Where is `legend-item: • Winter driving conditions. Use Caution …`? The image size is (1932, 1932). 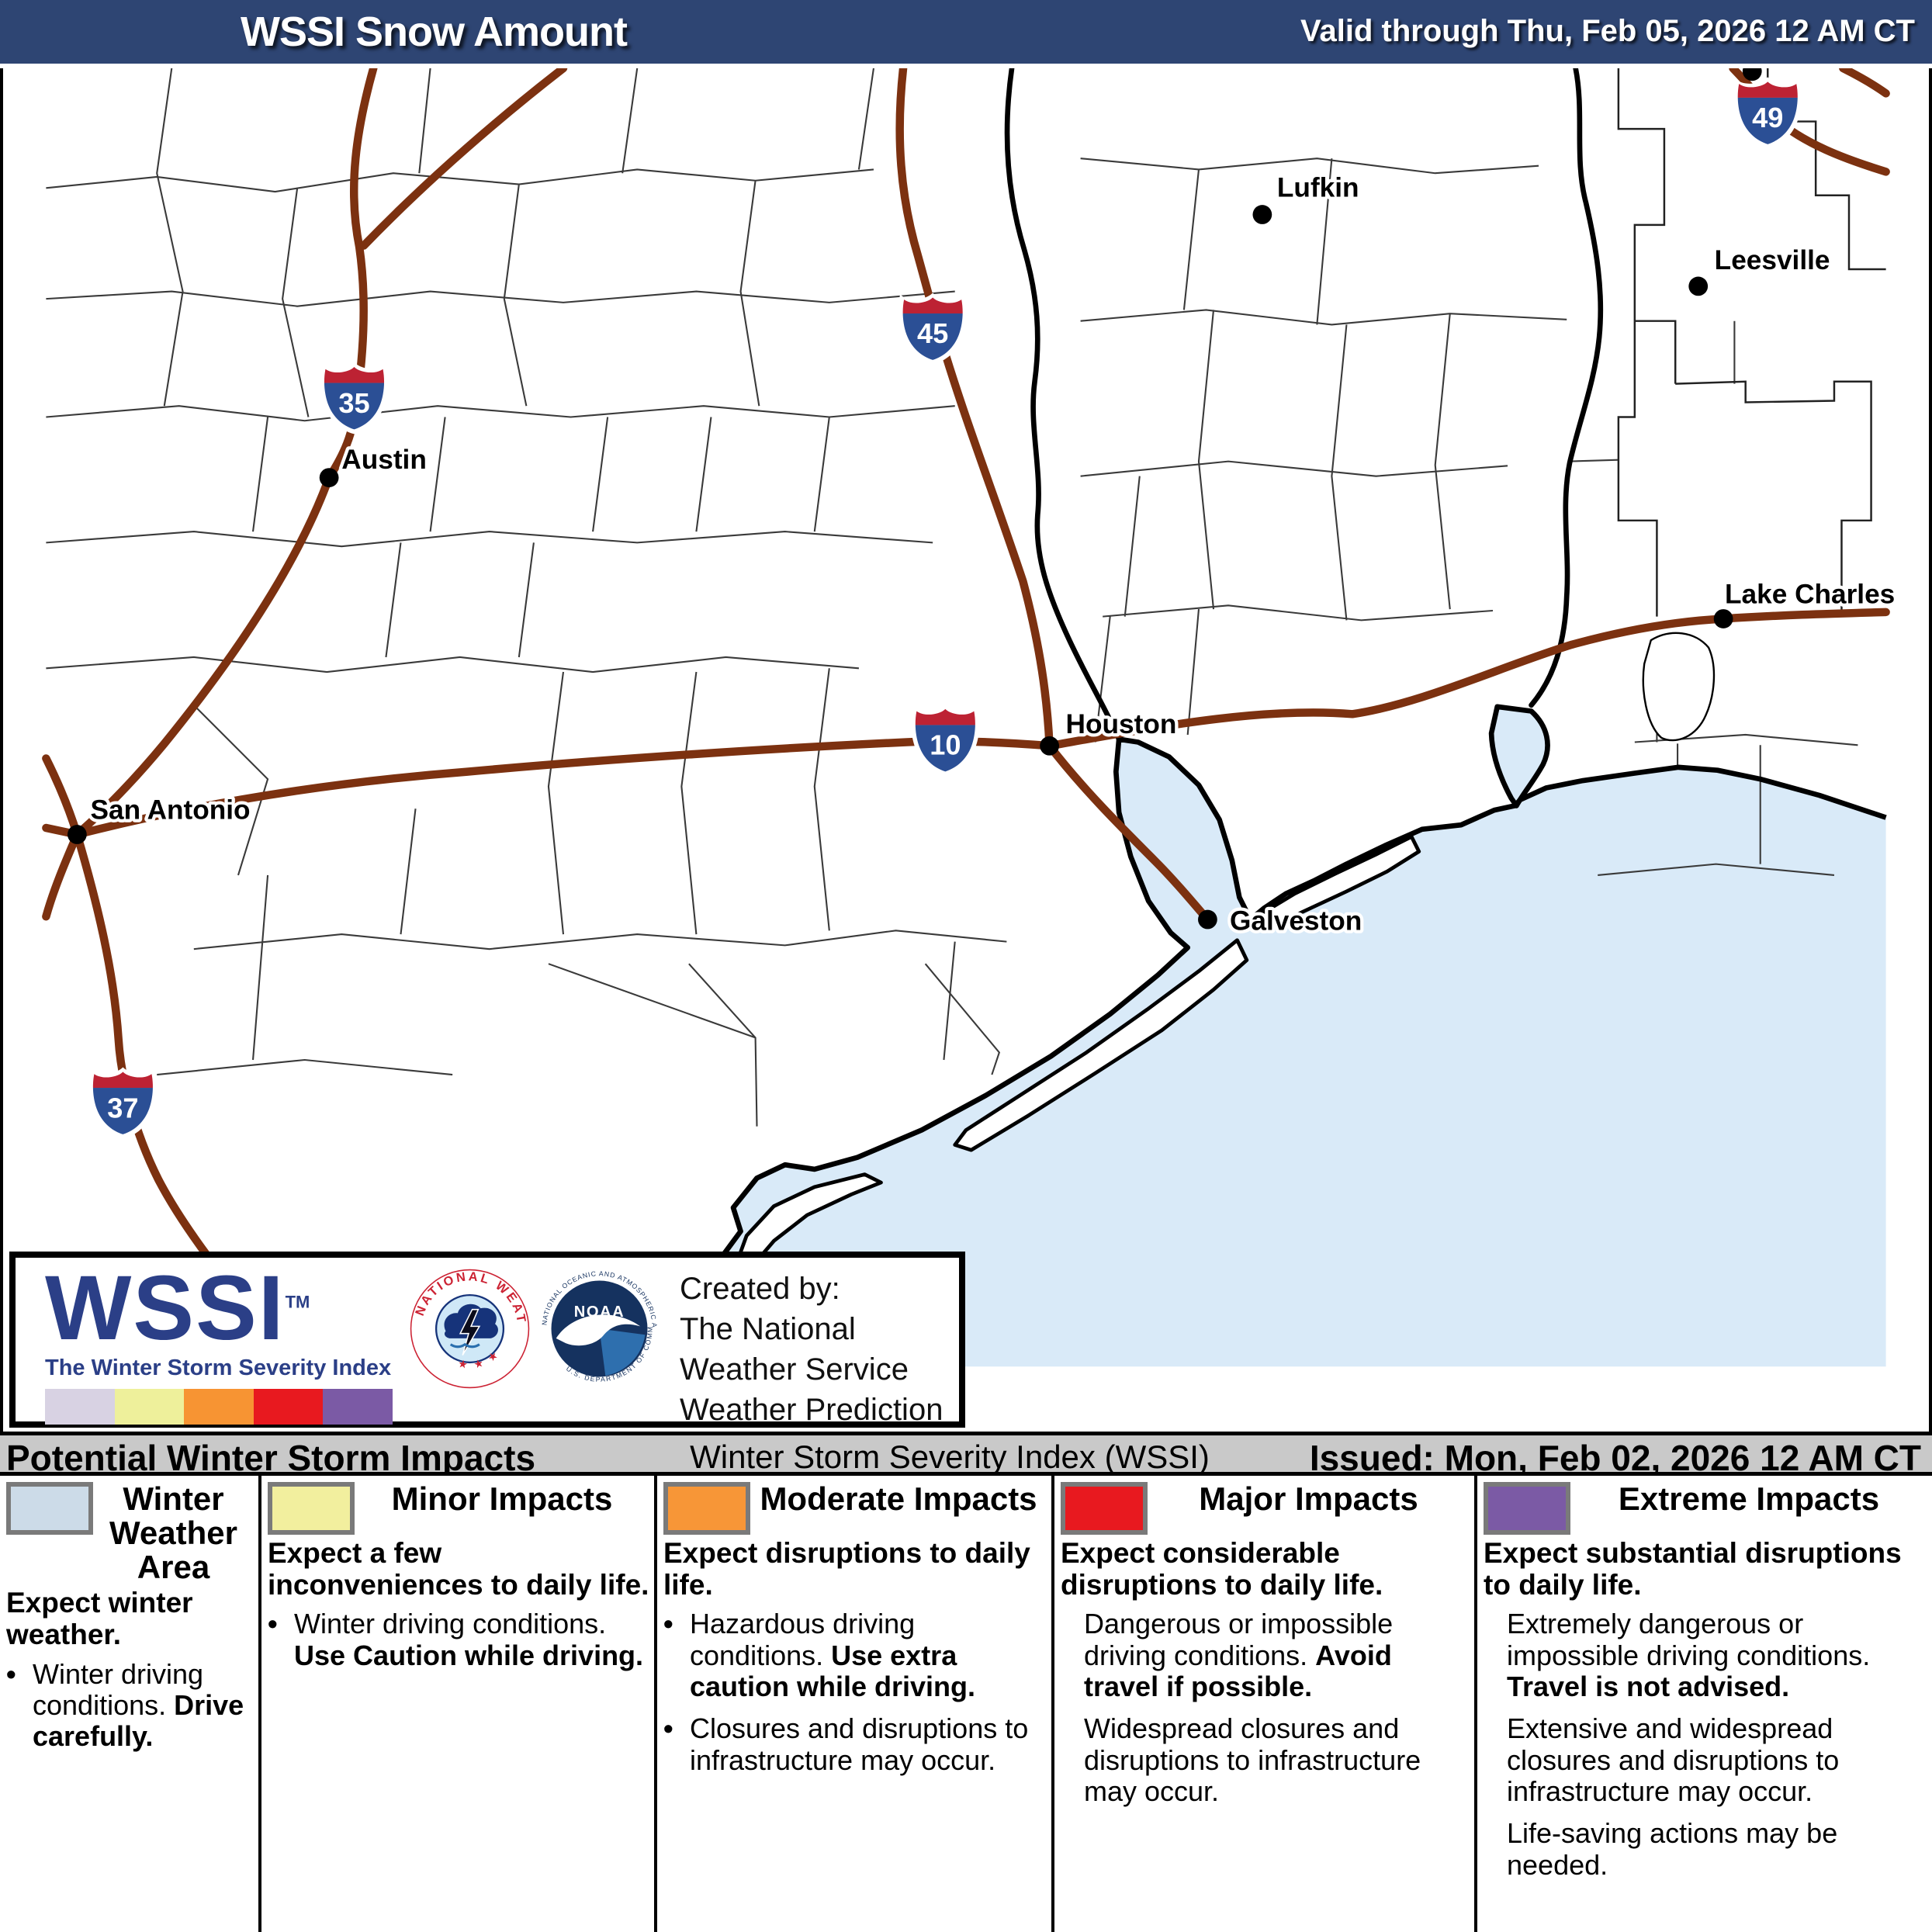 legend-item: • Winter driving conditions. Use Caution … is located at coordinates (456, 1639).